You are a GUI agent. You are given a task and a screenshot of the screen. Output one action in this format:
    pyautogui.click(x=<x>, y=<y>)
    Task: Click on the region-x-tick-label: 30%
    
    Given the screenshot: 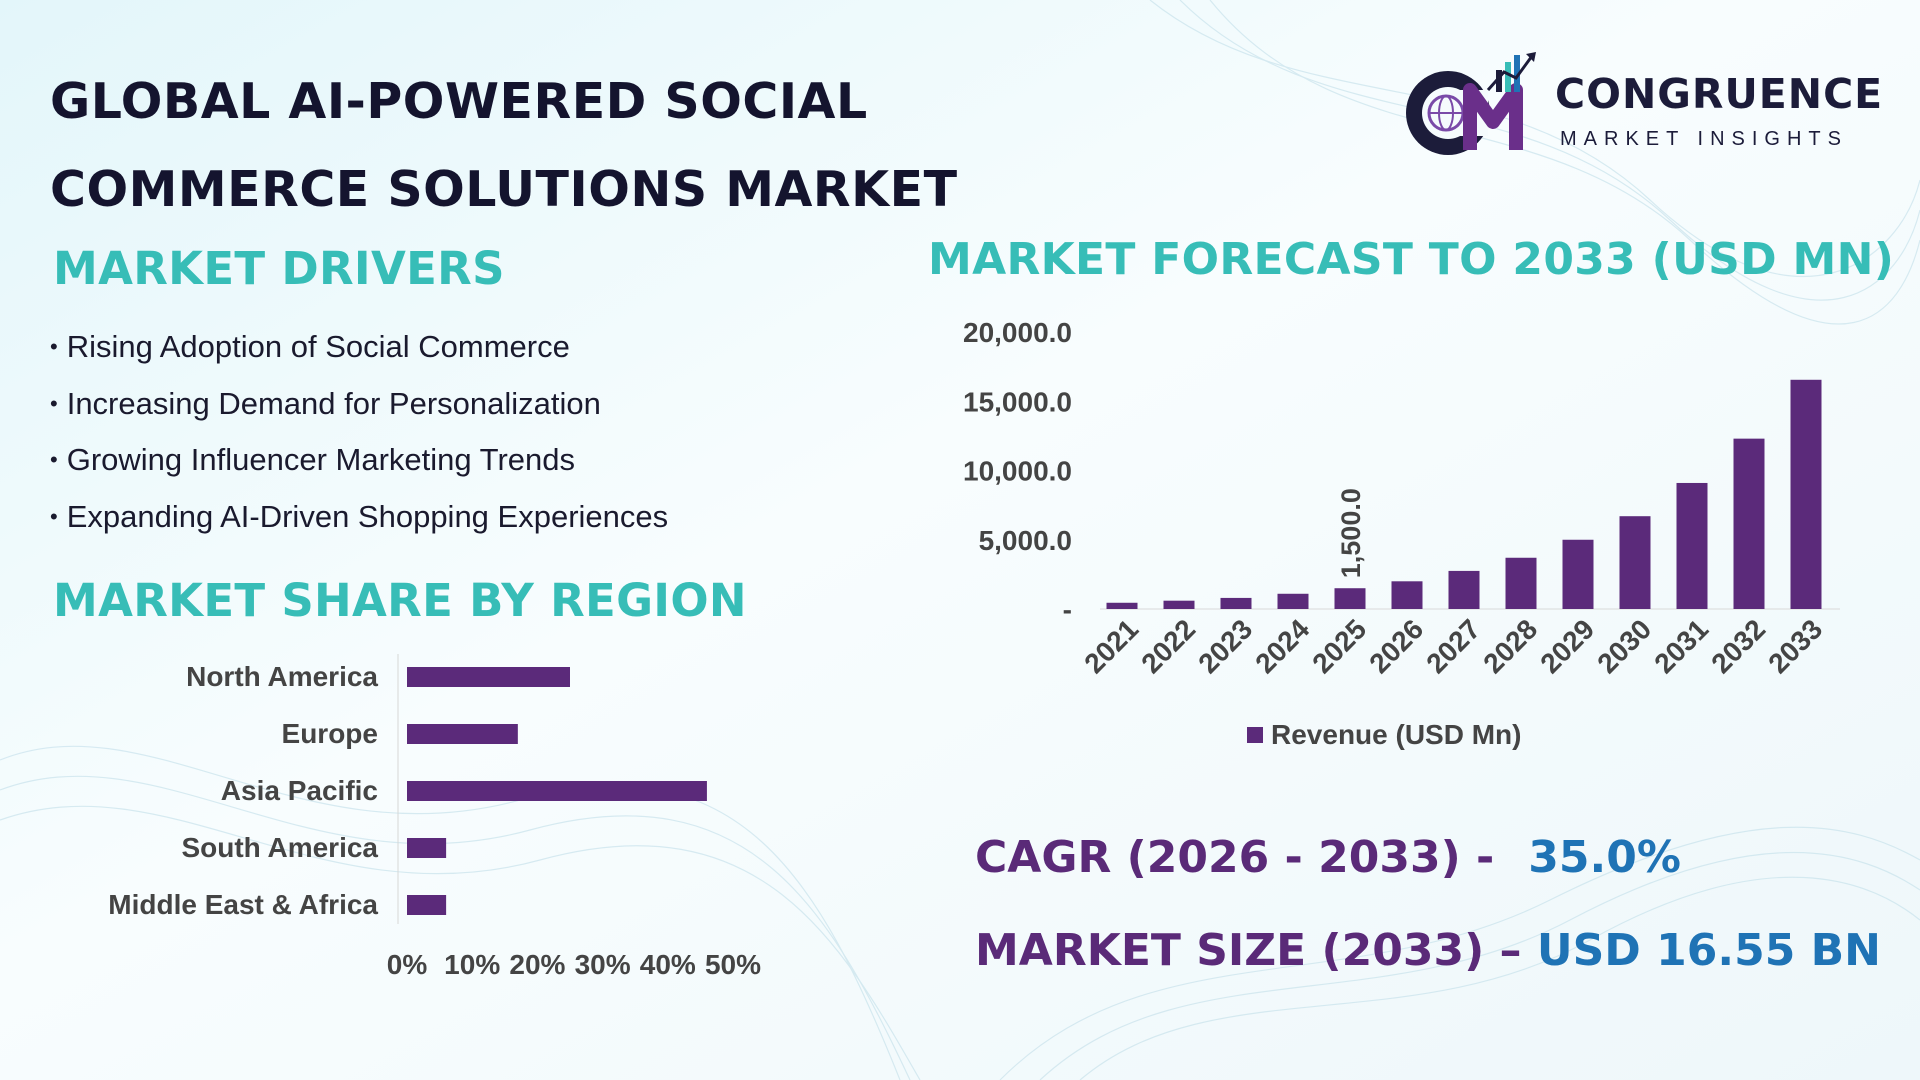 What is the action you would take?
    pyautogui.click(x=603, y=964)
    